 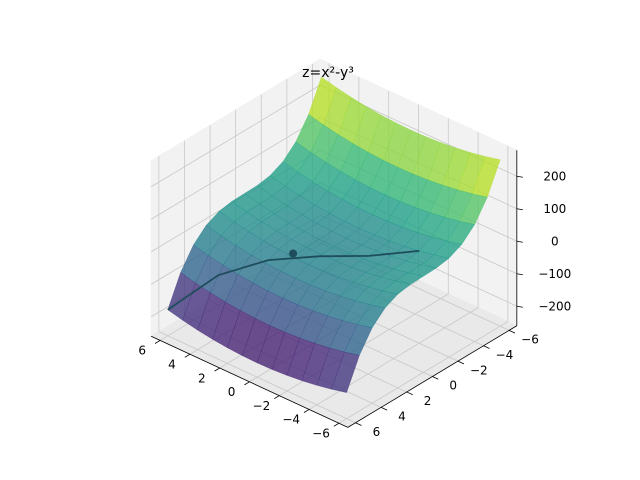 I want to click on overlay, so click(x=293, y=280).